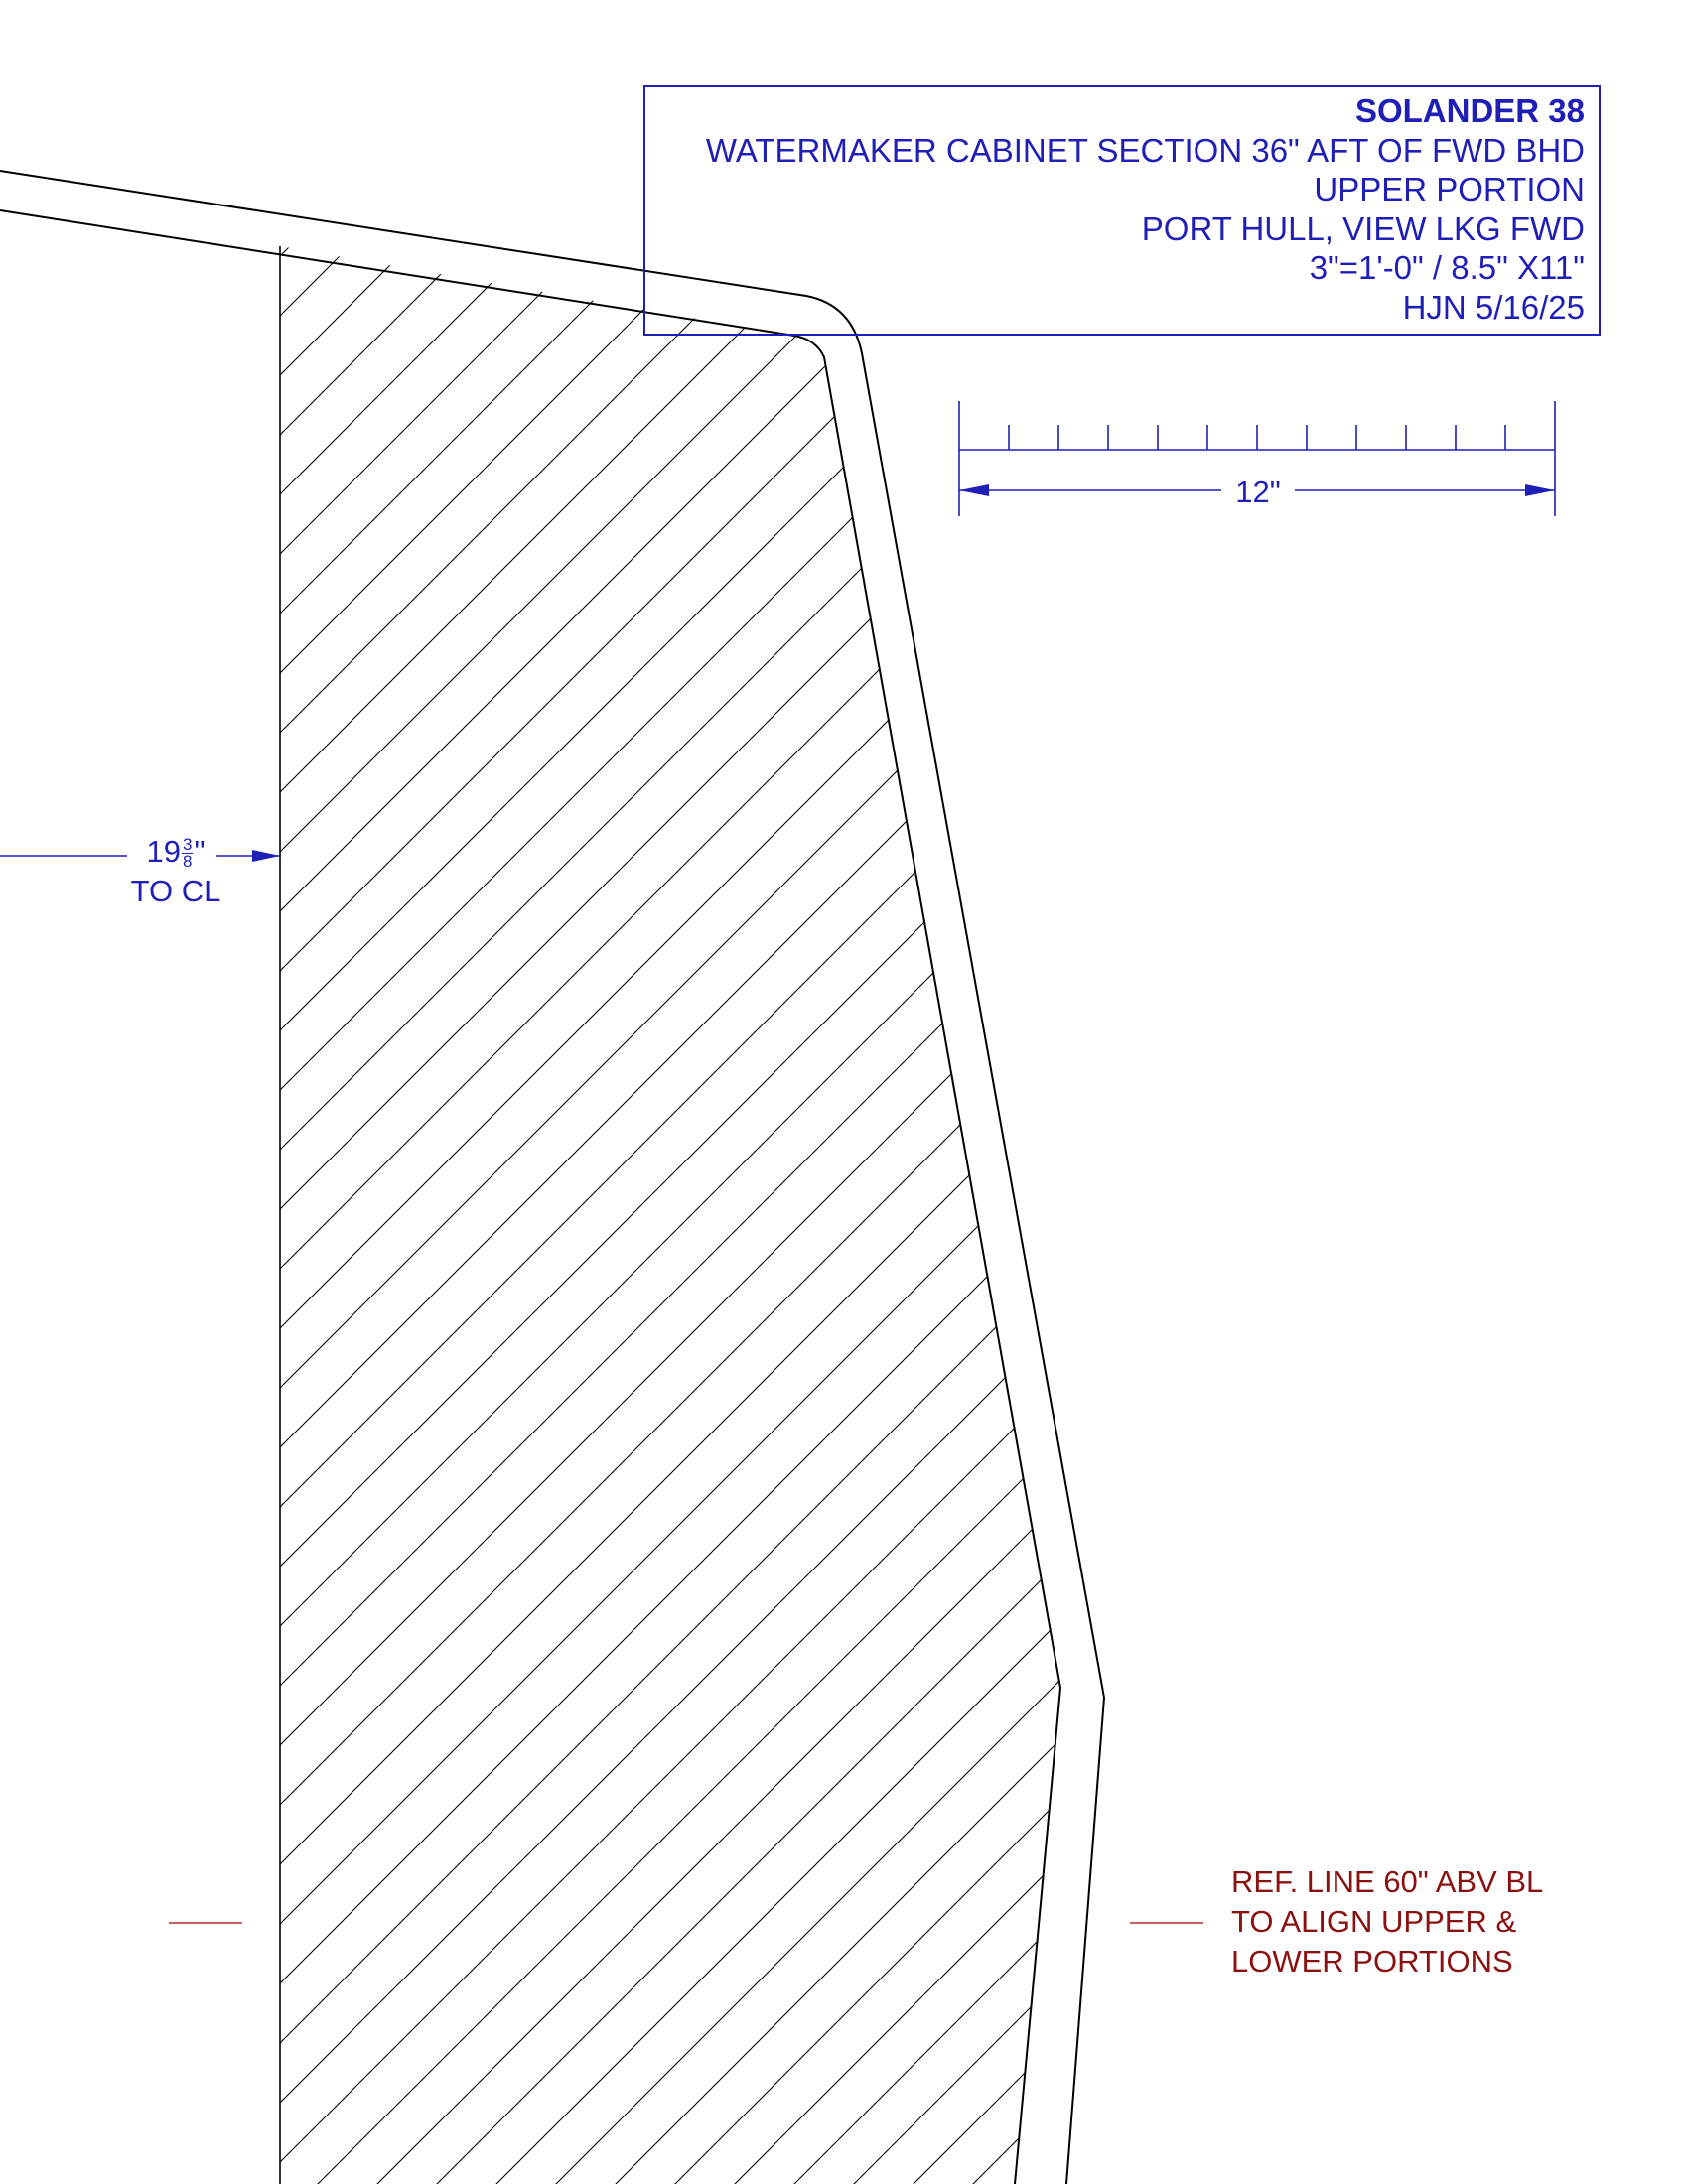 The image size is (1688, 2184). Describe the element at coordinates (188, 862) in the screenshot. I see `centerline-dim-frac-den: 8` at that location.